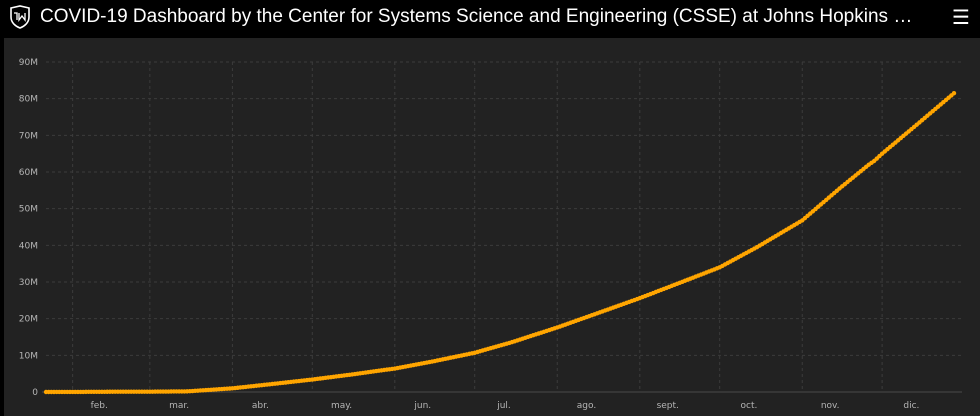 This screenshot has width=980, height=416. What do you see at coordinates (28, 136) in the screenshot?
I see `y-tick-label: 70M` at bounding box center [28, 136].